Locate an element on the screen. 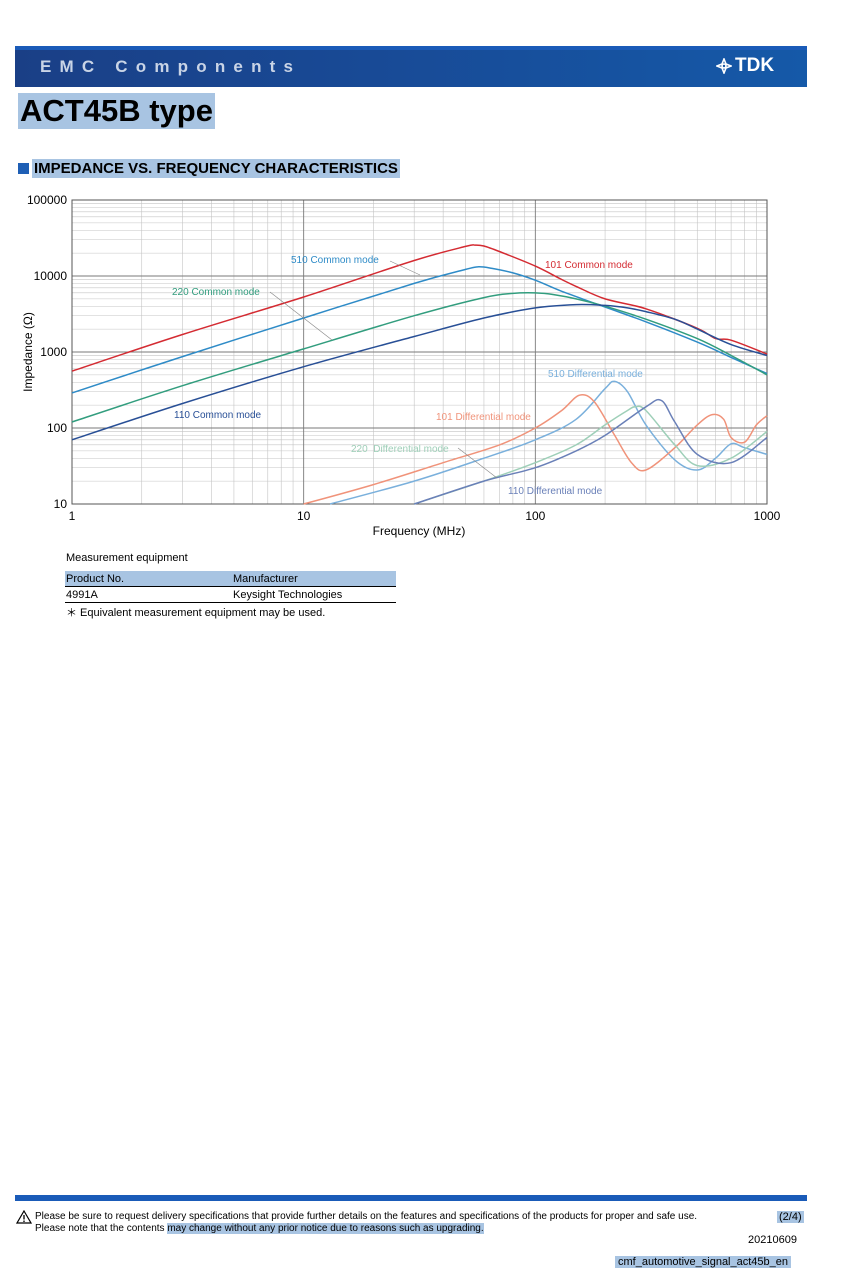 This screenshot has width=851, height=1278. series-line-510-common-mode is located at coordinates (419, 330).